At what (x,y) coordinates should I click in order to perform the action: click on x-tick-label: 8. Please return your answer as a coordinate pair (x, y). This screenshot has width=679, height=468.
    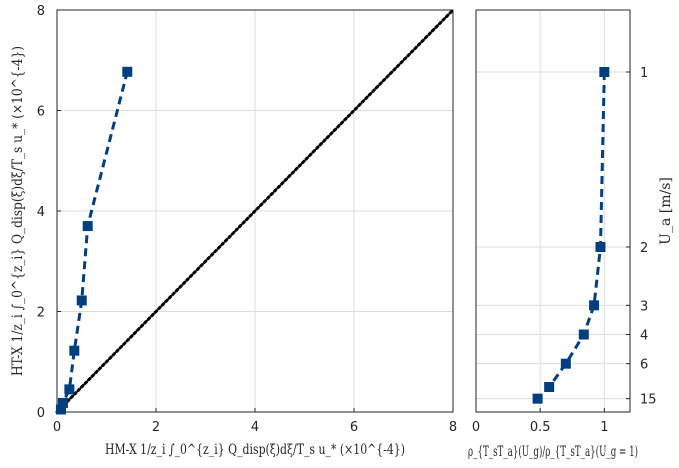
    Looking at the image, I should click on (453, 427).